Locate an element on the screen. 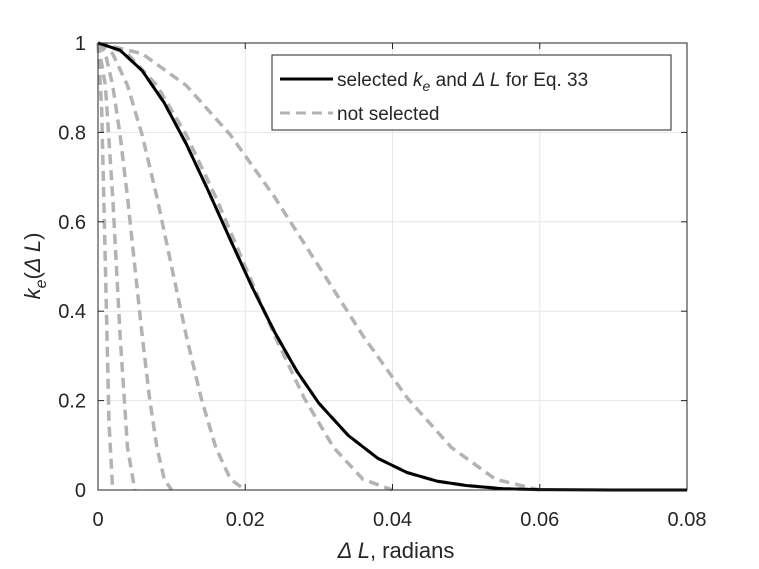 The width and height of the screenshot is (759, 569). y-tick-label: 0.8 is located at coordinates (72, 133).